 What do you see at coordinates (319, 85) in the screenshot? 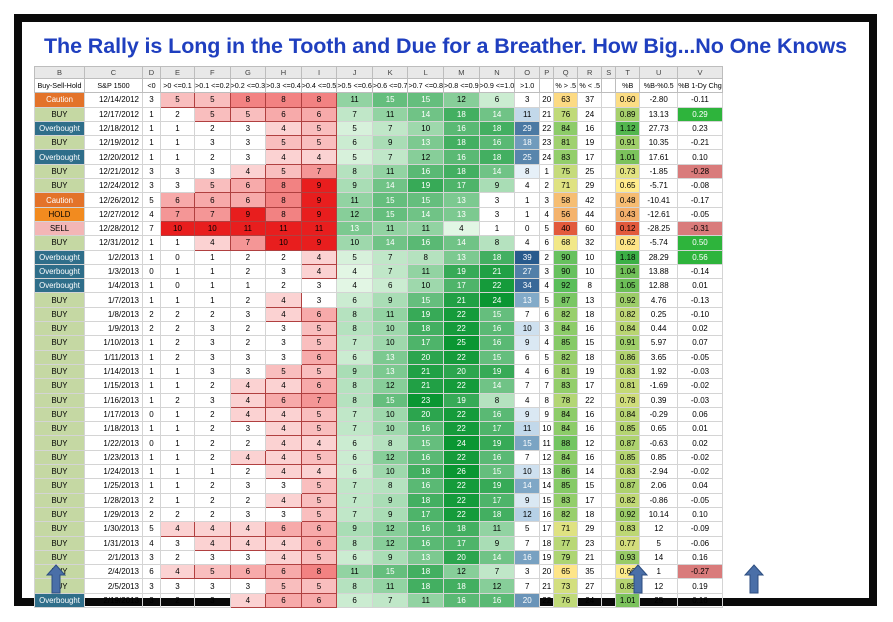
I see `column-header: >0.4 <=0.5` at bounding box center [319, 85].